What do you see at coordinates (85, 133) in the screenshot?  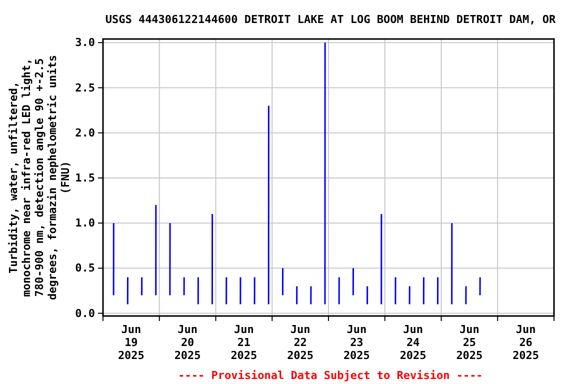 I see `y-tick-label: 2.0` at bounding box center [85, 133].